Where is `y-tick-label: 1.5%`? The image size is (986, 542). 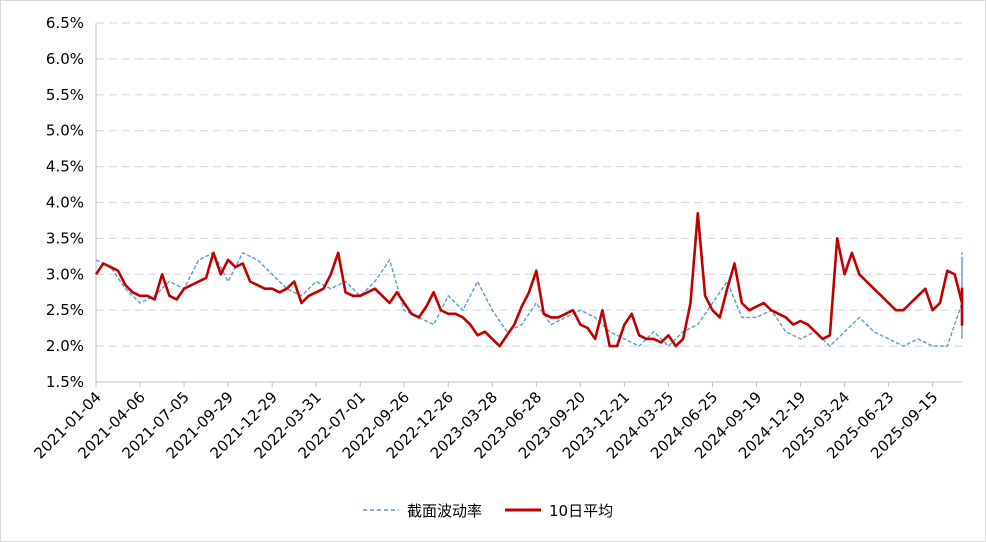 y-tick-label: 1.5% is located at coordinates (65, 382).